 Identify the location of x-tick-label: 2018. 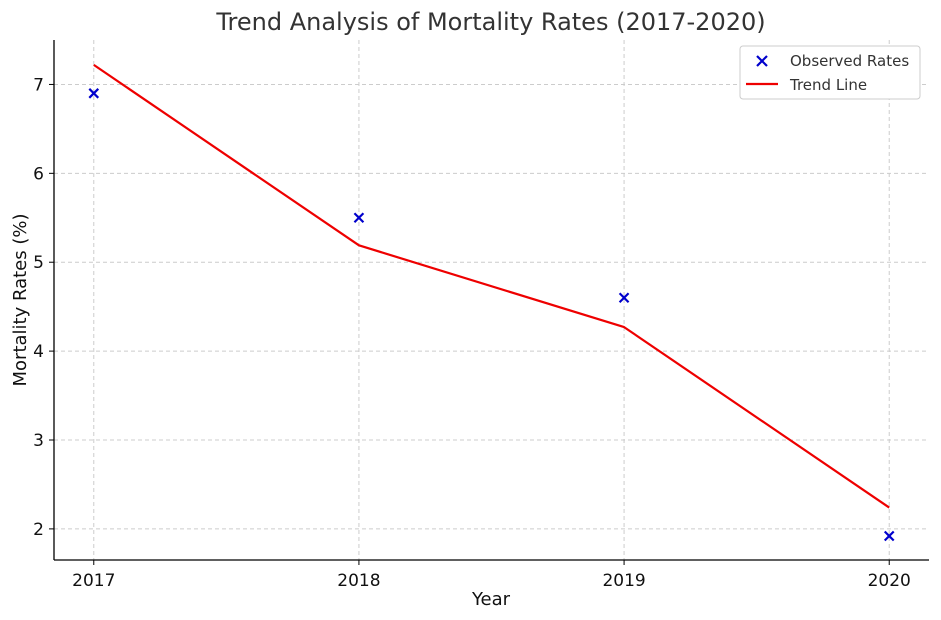
(358, 581).